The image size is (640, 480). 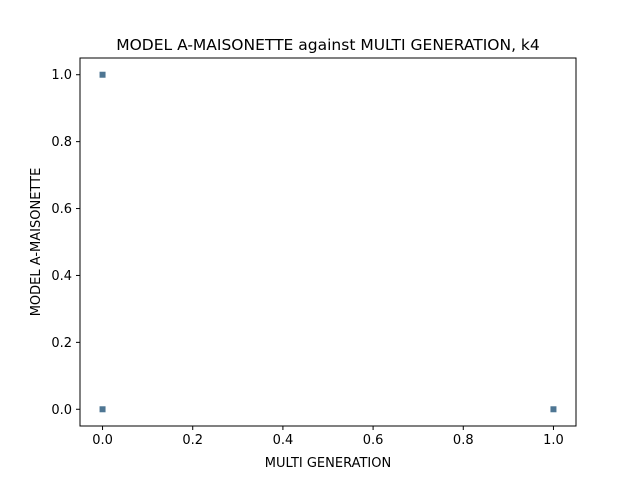 I want to click on x-tick-label: 1.0, so click(x=553, y=440).